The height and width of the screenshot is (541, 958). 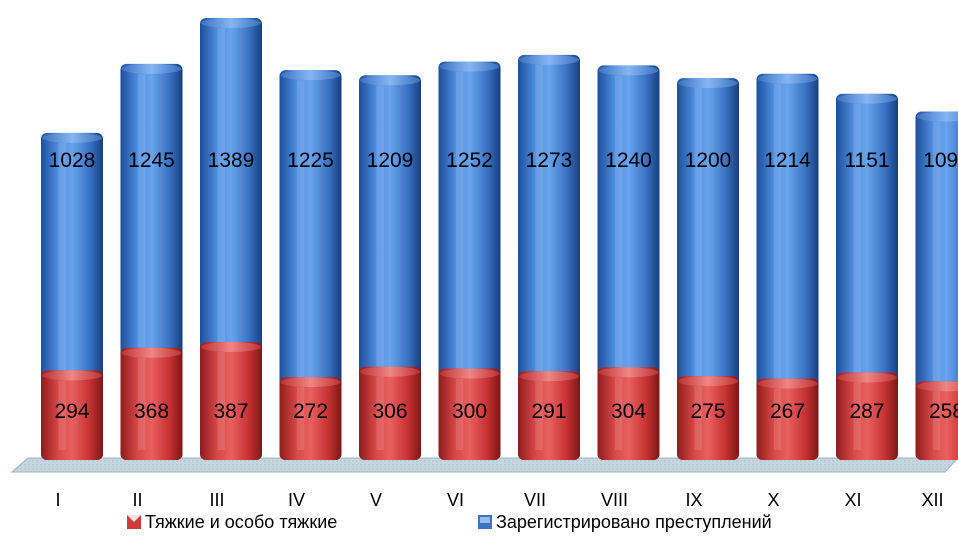 What do you see at coordinates (72, 415) in the screenshot?
I see `bar-serious-1-body` at bounding box center [72, 415].